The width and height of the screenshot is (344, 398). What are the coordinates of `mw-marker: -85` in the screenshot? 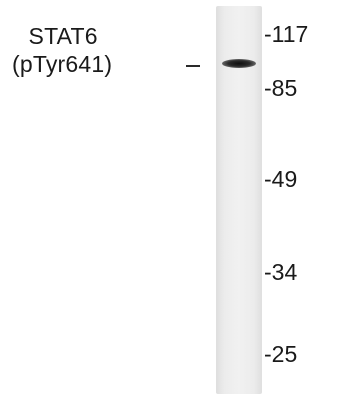 It's located at (281, 88).